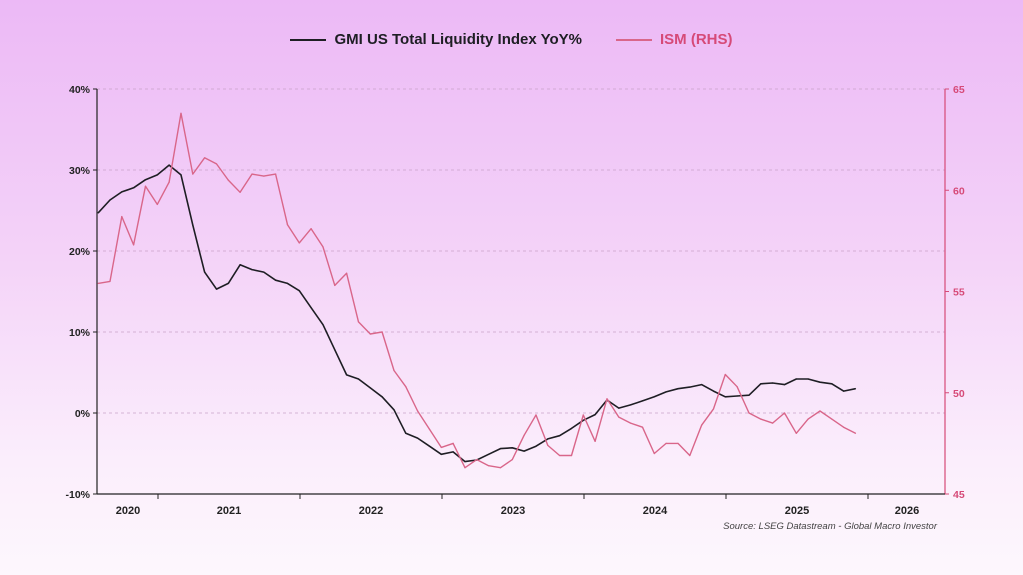 The image size is (1023, 575). Describe the element at coordinates (674, 39) in the screenshot. I see `legend-item-ism: ISM (RHS)` at that location.